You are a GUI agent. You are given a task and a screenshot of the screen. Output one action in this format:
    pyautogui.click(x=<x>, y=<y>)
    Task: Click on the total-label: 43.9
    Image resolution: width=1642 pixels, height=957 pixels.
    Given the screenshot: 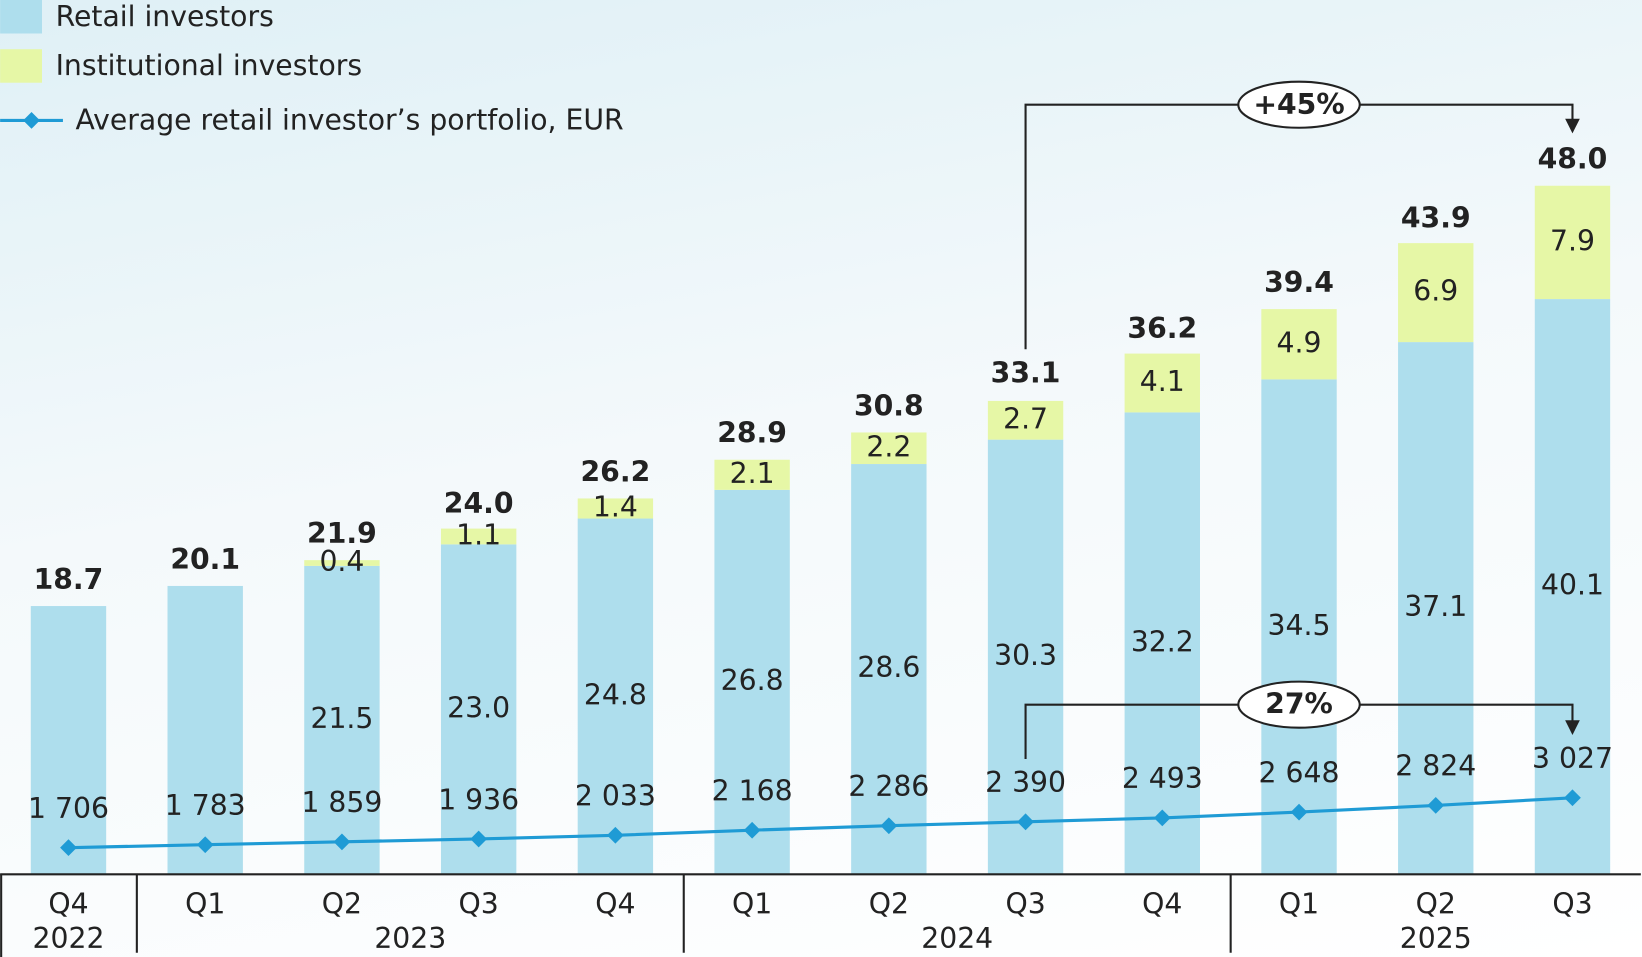 What is the action you would take?
    pyautogui.click(x=1436, y=217)
    